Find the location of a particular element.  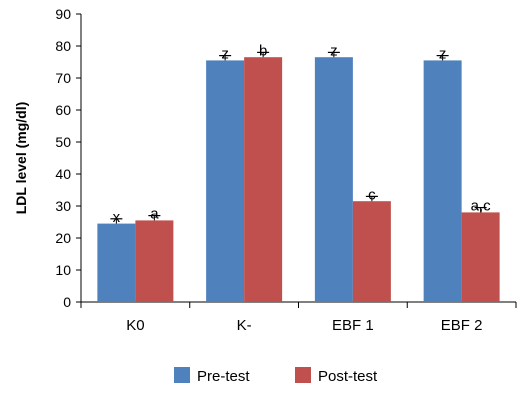

significance-label: x is located at coordinates (117, 217).